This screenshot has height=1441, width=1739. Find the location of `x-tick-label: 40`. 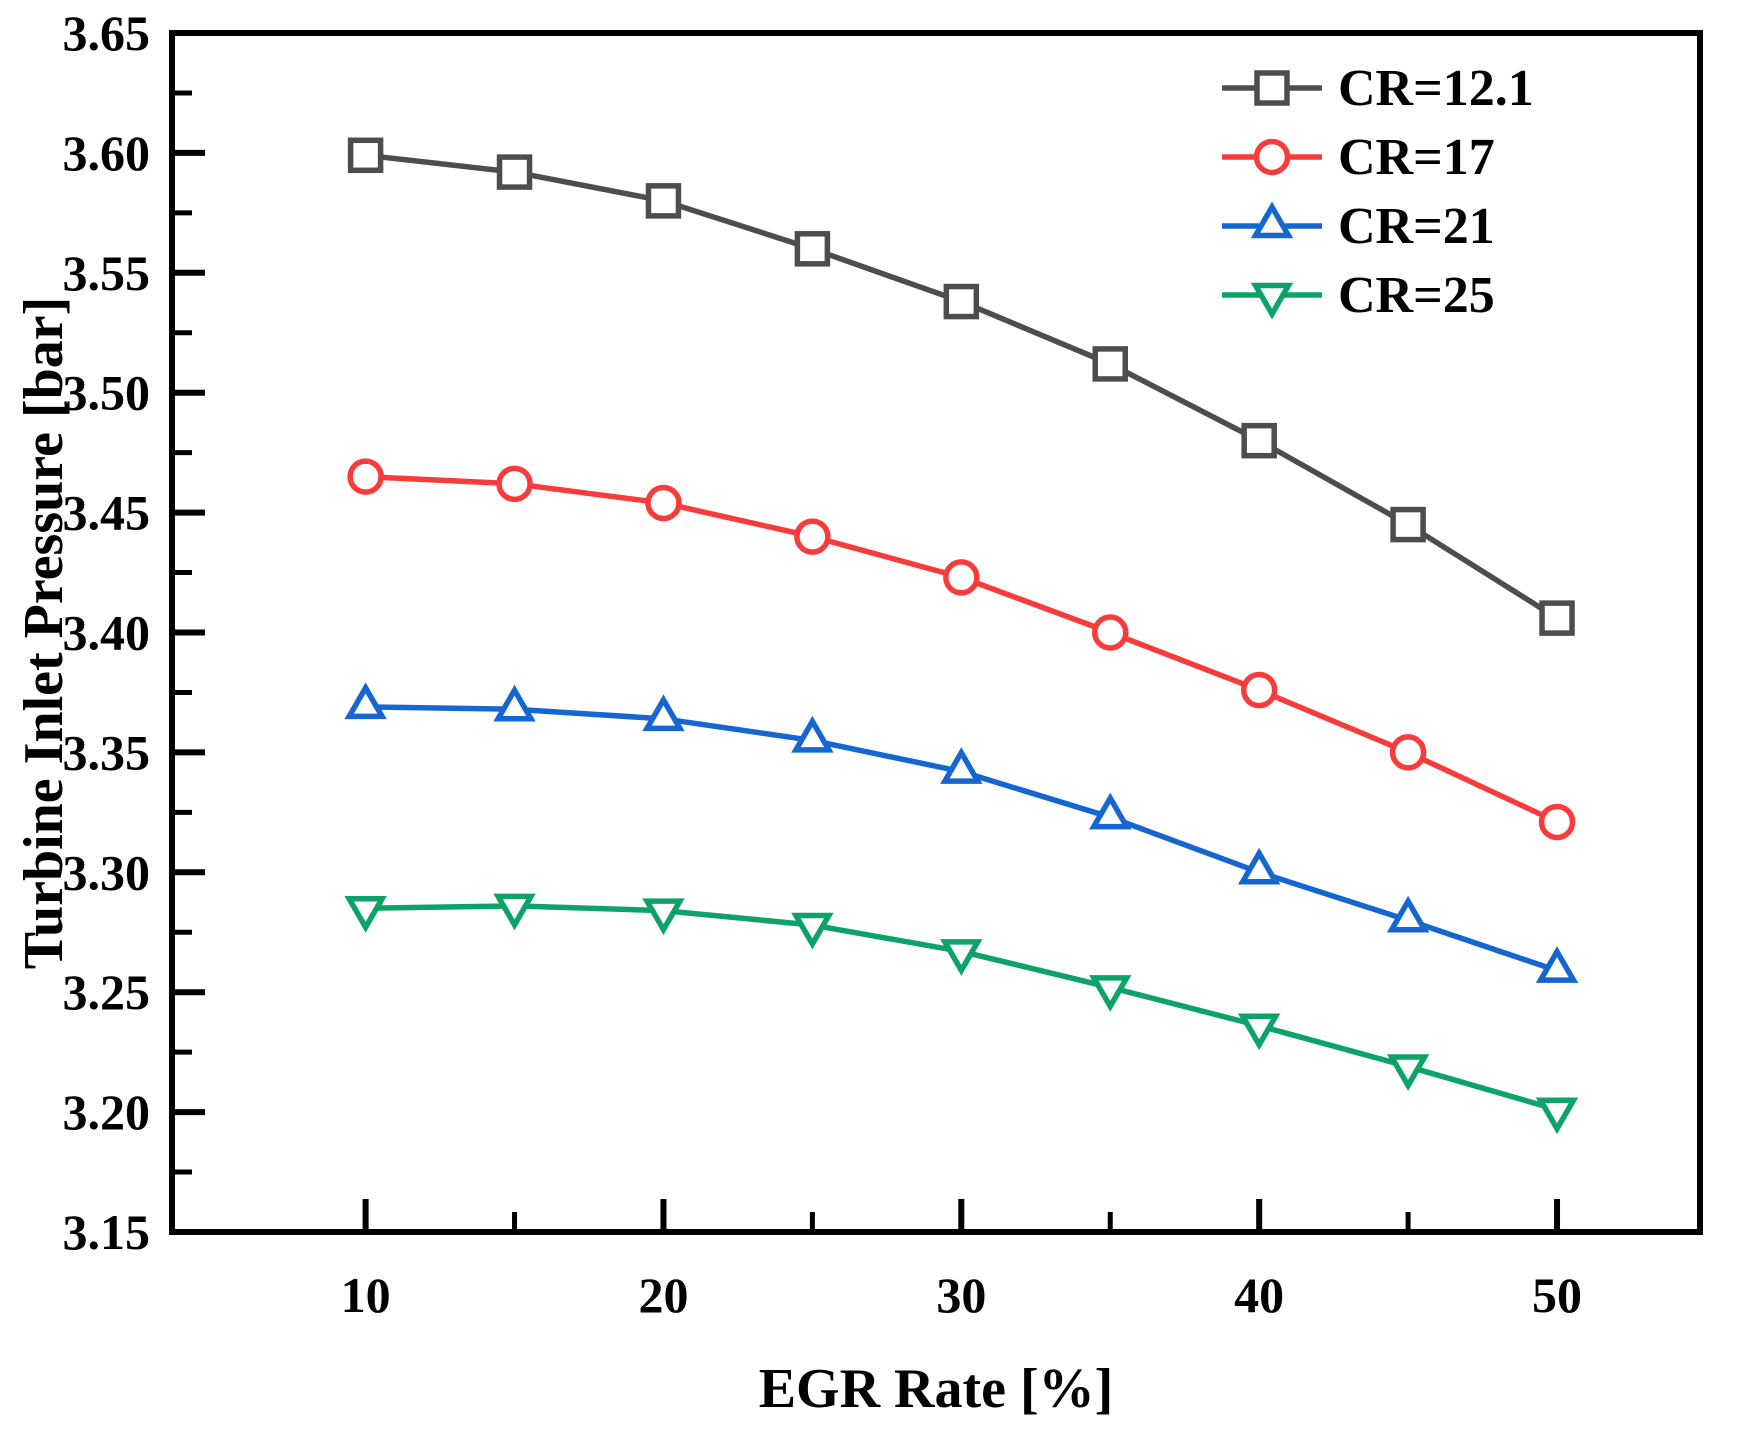

x-tick-label: 40 is located at coordinates (1259, 1295).